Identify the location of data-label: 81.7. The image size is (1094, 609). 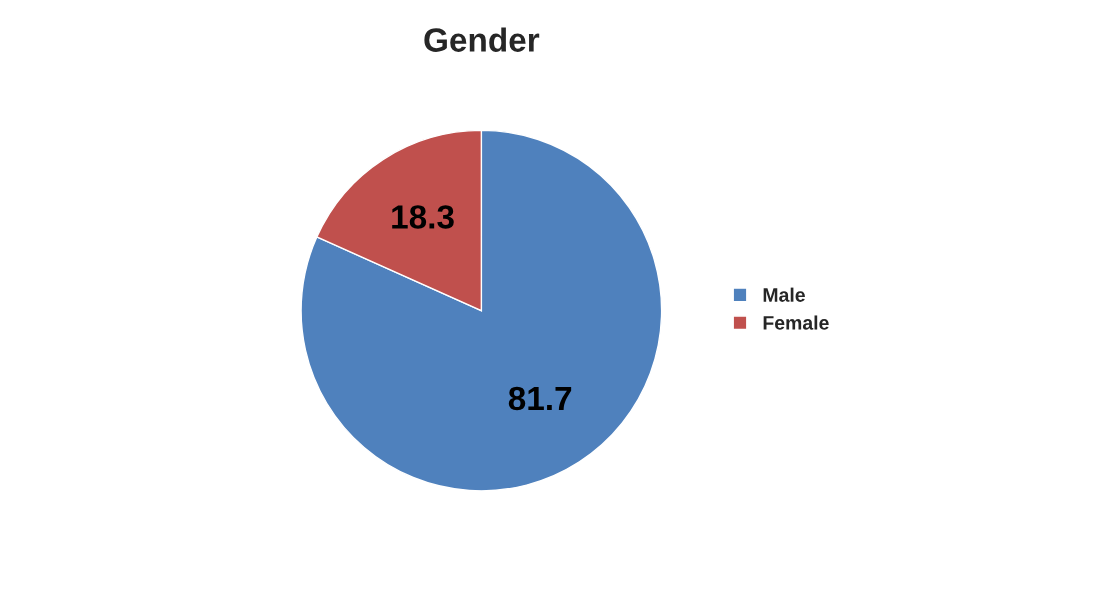
(540, 398).